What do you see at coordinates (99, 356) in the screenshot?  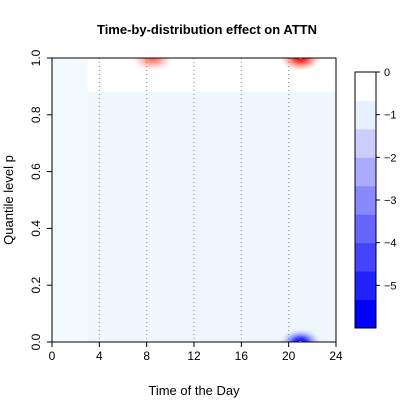 I see `x-tick-label: 4` at bounding box center [99, 356].